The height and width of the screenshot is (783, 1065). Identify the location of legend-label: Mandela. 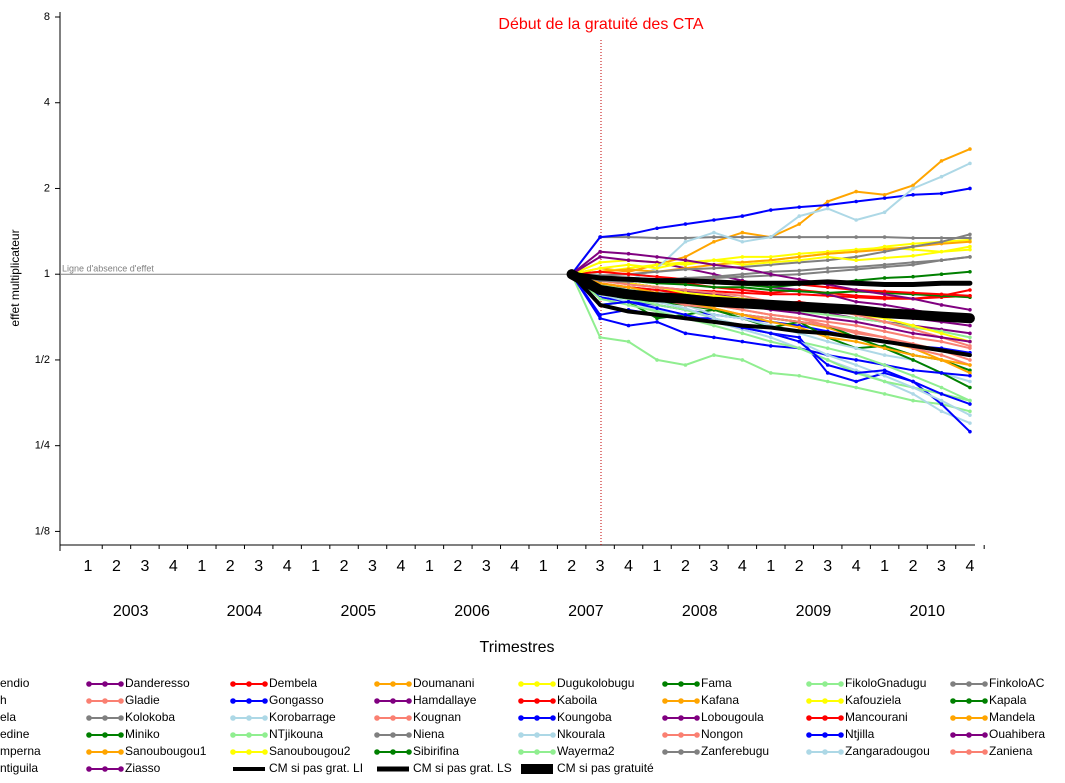
(1012, 717).